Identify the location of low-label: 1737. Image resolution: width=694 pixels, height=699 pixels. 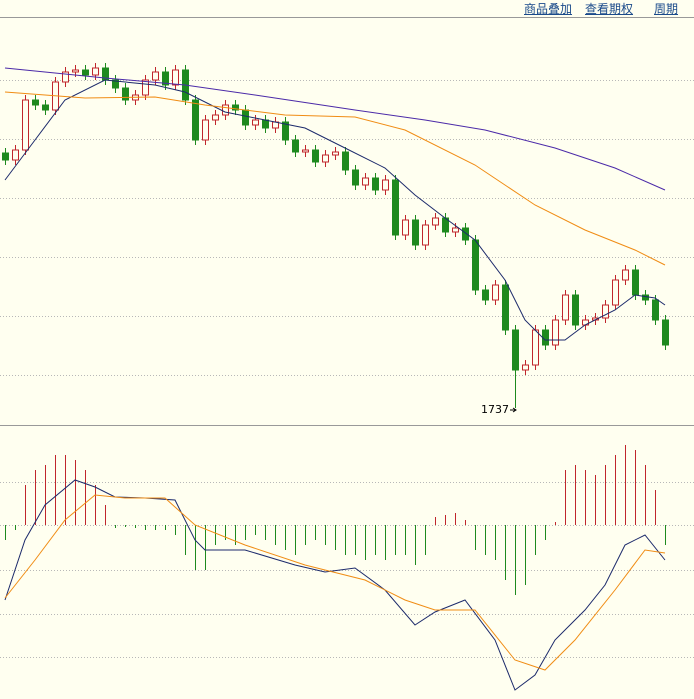
(495, 409).